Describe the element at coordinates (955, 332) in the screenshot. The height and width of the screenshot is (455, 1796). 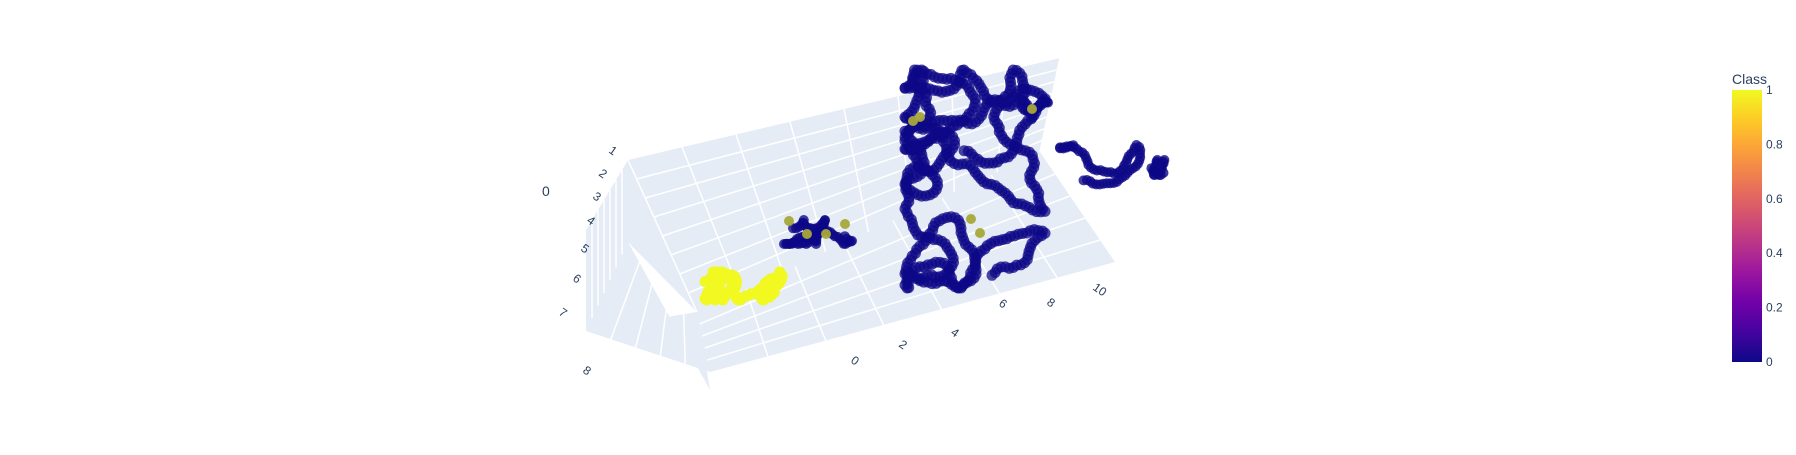
I see `y-tick-label: 4` at that location.